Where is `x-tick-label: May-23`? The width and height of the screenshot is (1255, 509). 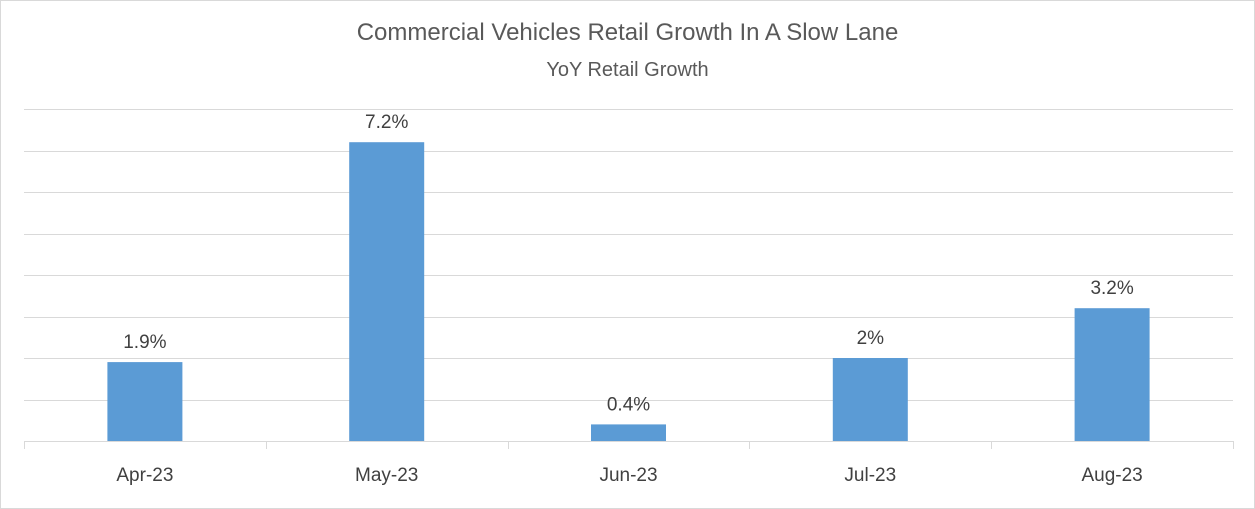
x-tick-label: May-23 is located at coordinates (386, 475).